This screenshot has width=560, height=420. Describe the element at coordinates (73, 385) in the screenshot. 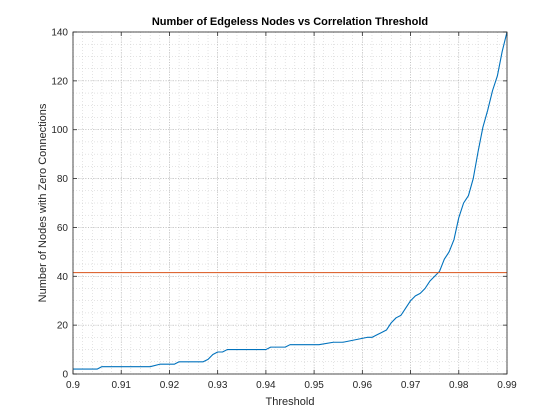

I see `x-tick-label: 0.9` at that location.